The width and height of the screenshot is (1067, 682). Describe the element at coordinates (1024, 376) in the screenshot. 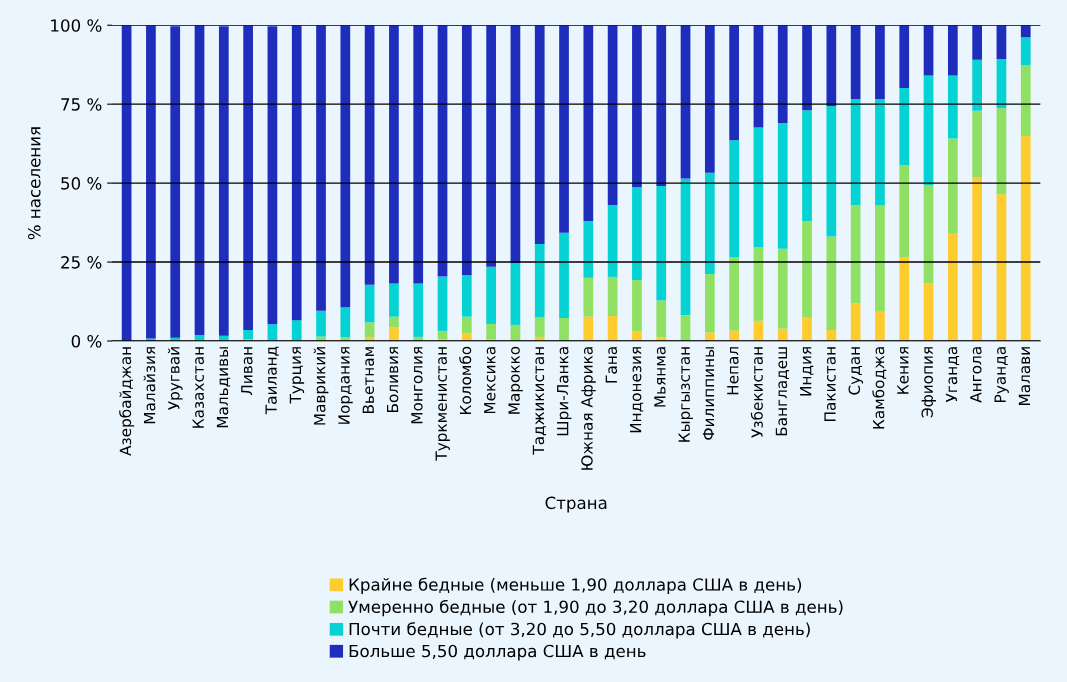

I see `x-tick-label: Малави` at that location.